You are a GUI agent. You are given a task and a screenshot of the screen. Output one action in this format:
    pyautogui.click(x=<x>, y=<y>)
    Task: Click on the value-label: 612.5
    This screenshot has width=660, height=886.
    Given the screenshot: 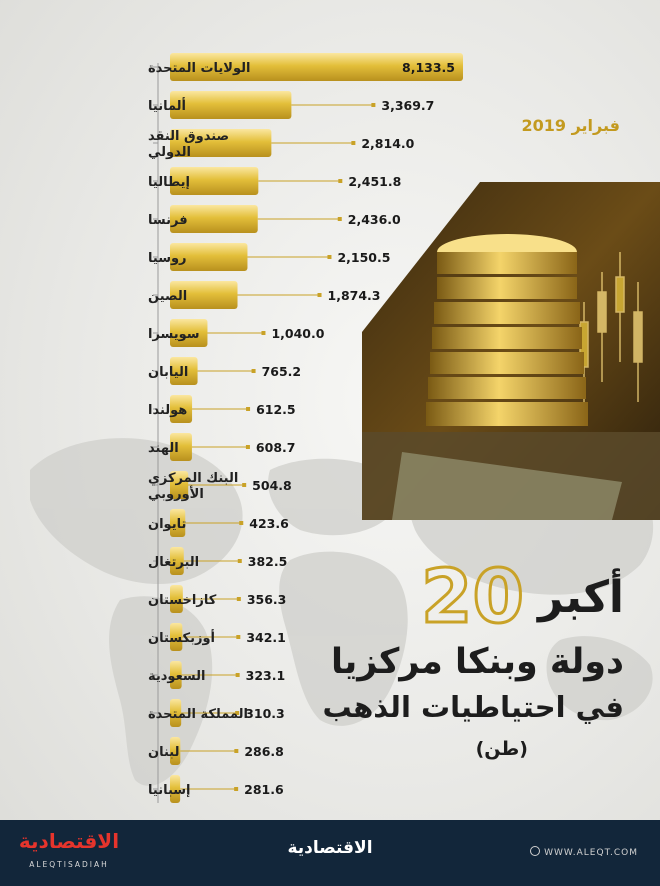 What is the action you would take?
    pyautogui.click(x=276, y=409)
    